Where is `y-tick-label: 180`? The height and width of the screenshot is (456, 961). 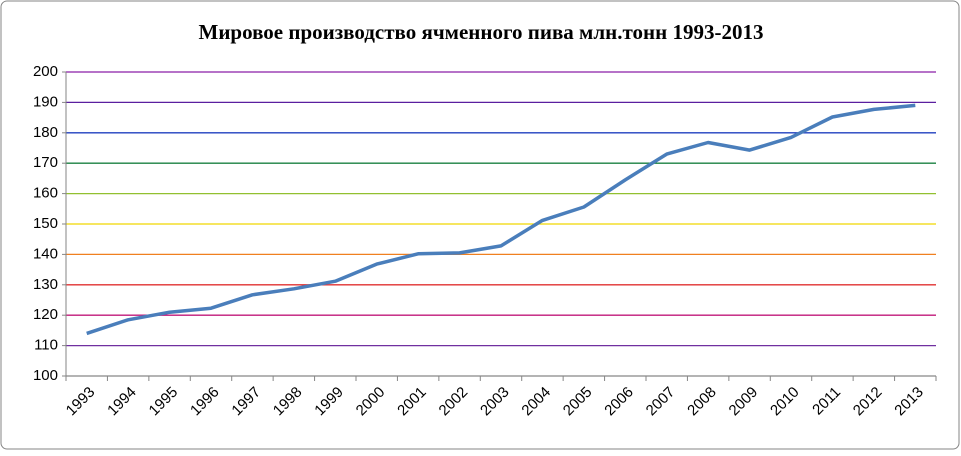 y-tick-label: 180 is located at coordinates (45, 132).